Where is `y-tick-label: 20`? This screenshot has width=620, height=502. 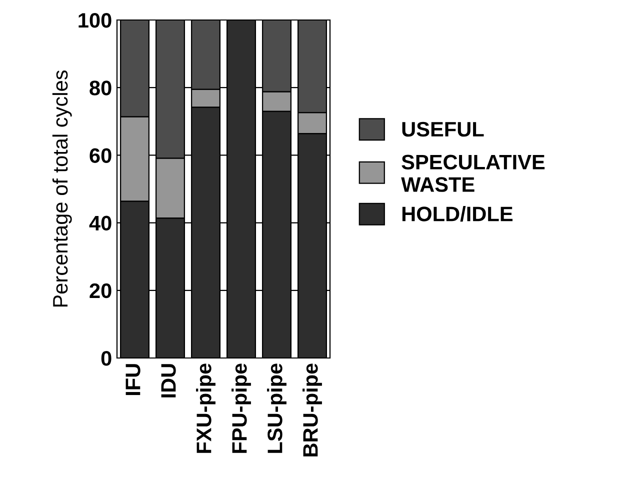
y-tick-label: 20 is located at coordinates (101, 290).